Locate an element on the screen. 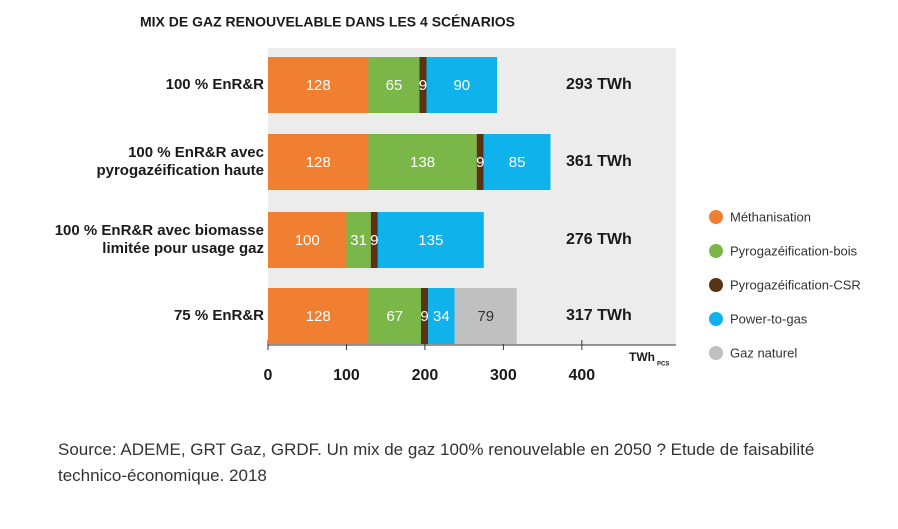  category-label: 75 % EnR&R is located at coordinates (218, 315).